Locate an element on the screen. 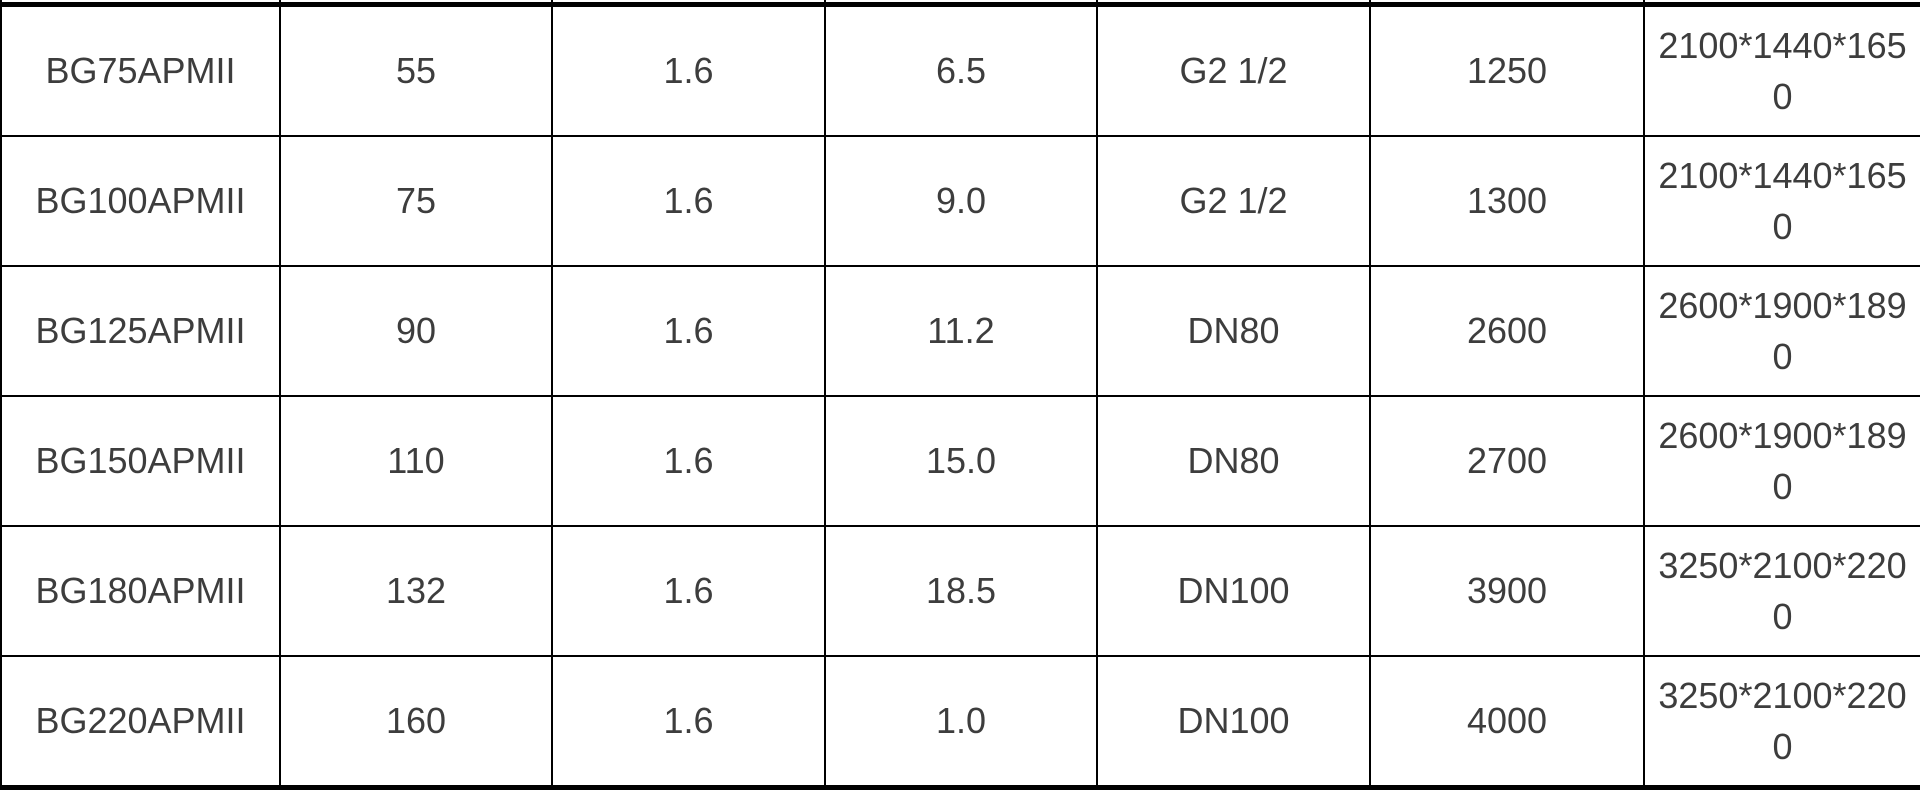 The height and width of the screenshot is (795, 1920). capacity-cell: 18.5 is located at coordinates (961, 591).